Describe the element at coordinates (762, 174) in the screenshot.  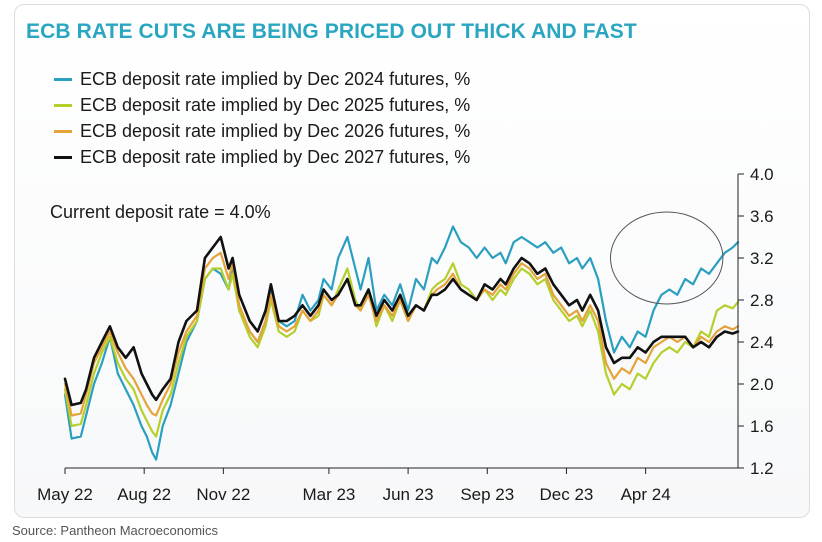
I see `y-tick-label: 4.0` at that location.